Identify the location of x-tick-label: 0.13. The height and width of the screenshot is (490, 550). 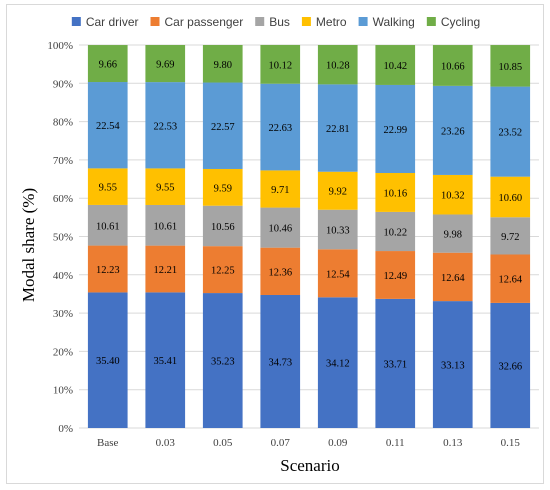
(453, 443).